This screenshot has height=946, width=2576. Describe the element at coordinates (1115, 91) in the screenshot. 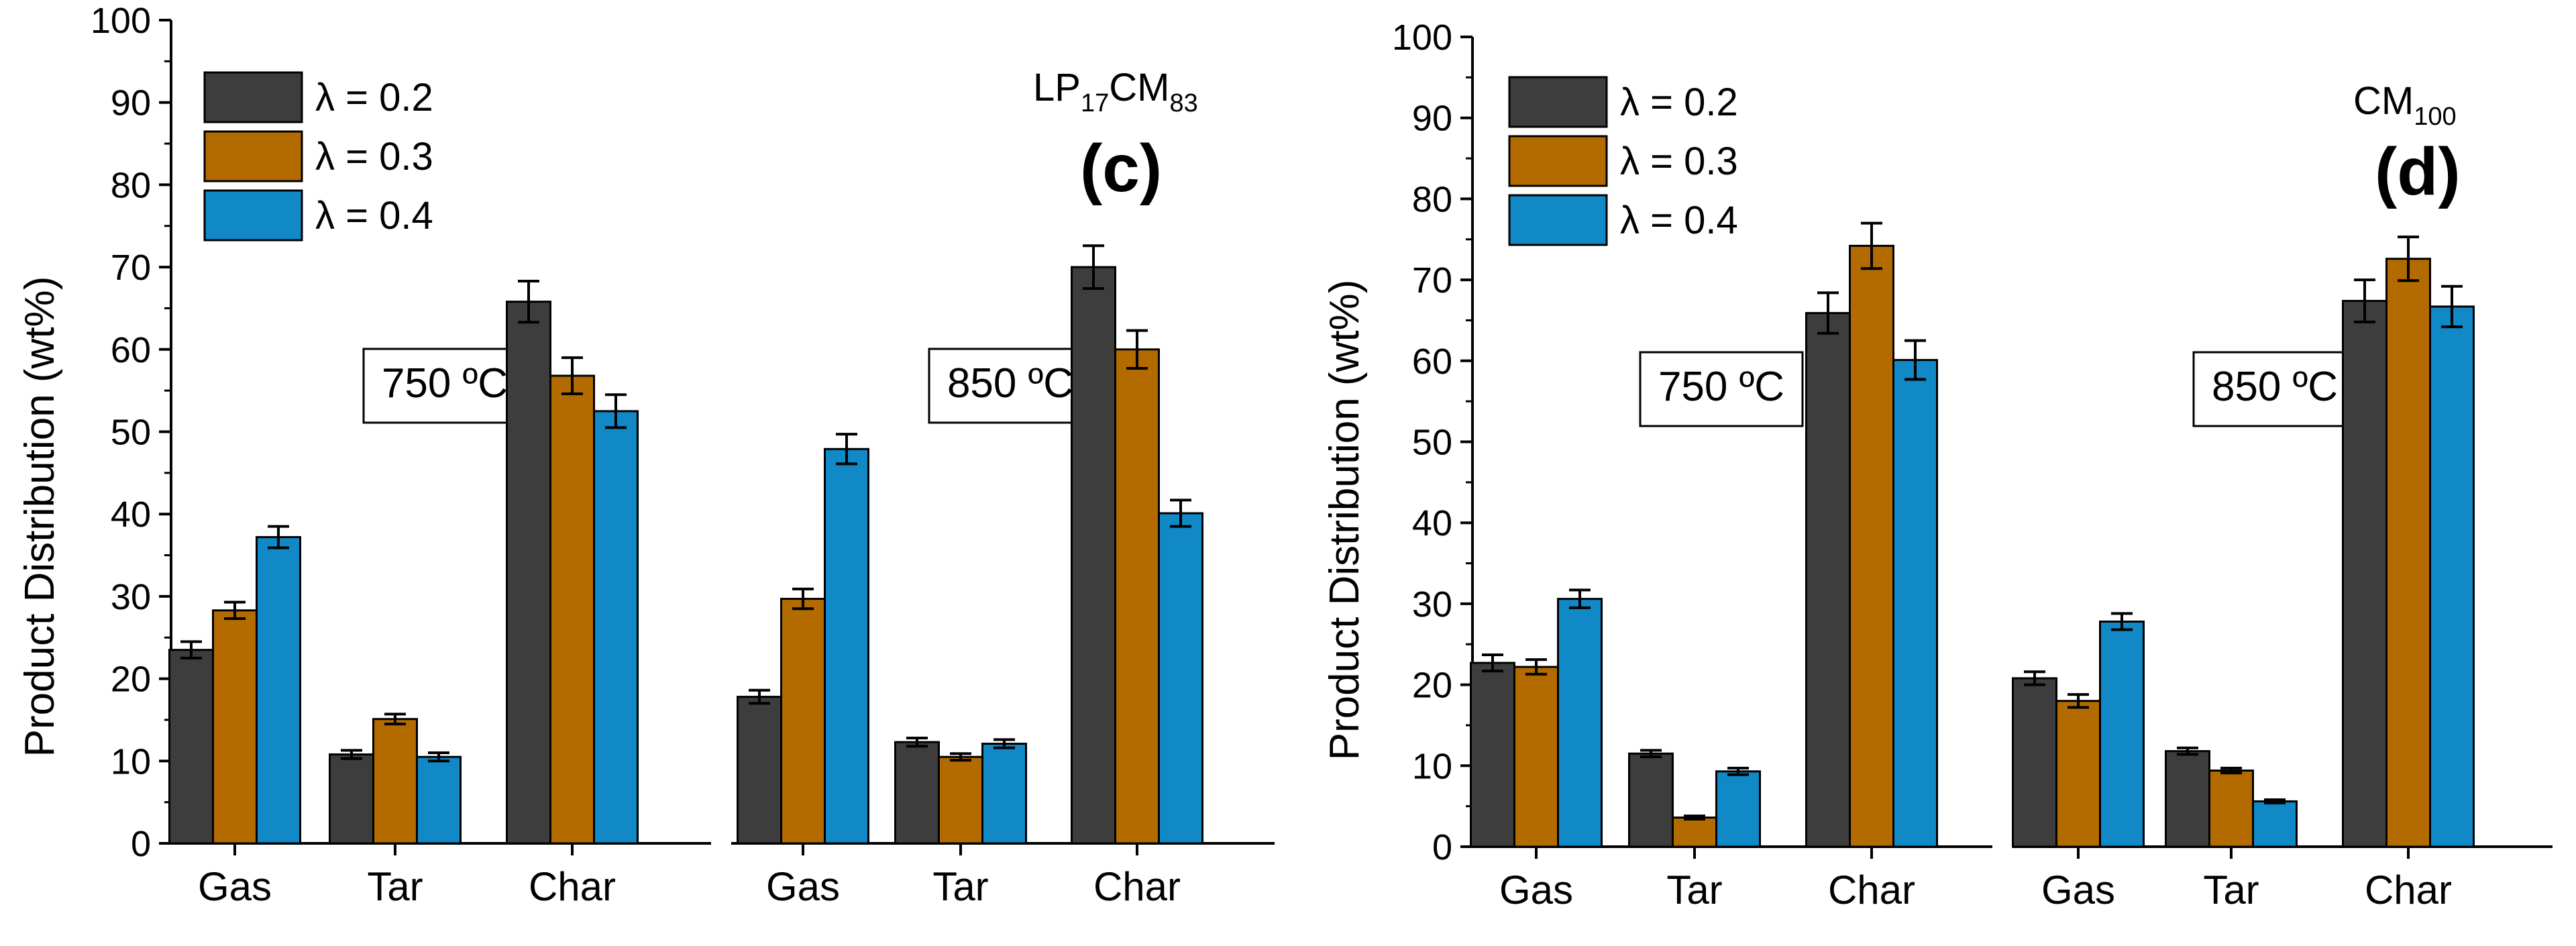

I see `panel-c-sample-title: LP17CM83` at that location.